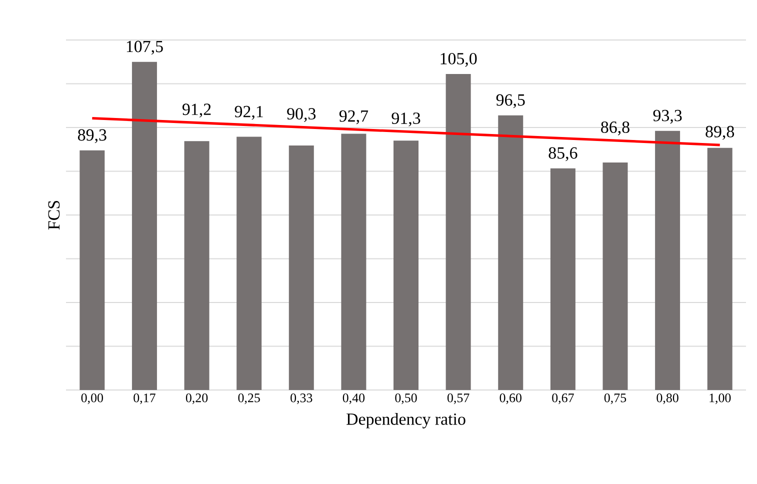 This screenshot has width=757, height=484. I want to click on data-label: 91,2, so click(196, 111).